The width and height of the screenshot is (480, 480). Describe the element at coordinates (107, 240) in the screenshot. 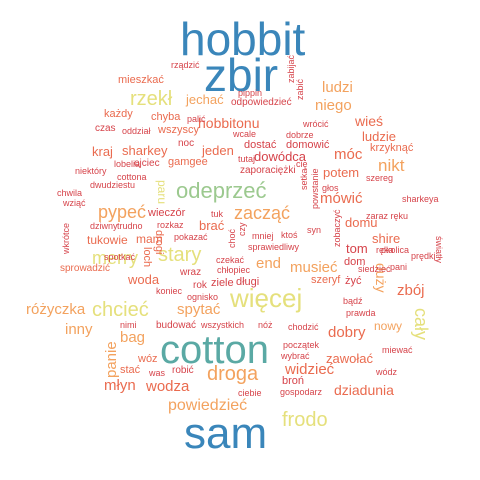

I see `word: tukowie` at that location.